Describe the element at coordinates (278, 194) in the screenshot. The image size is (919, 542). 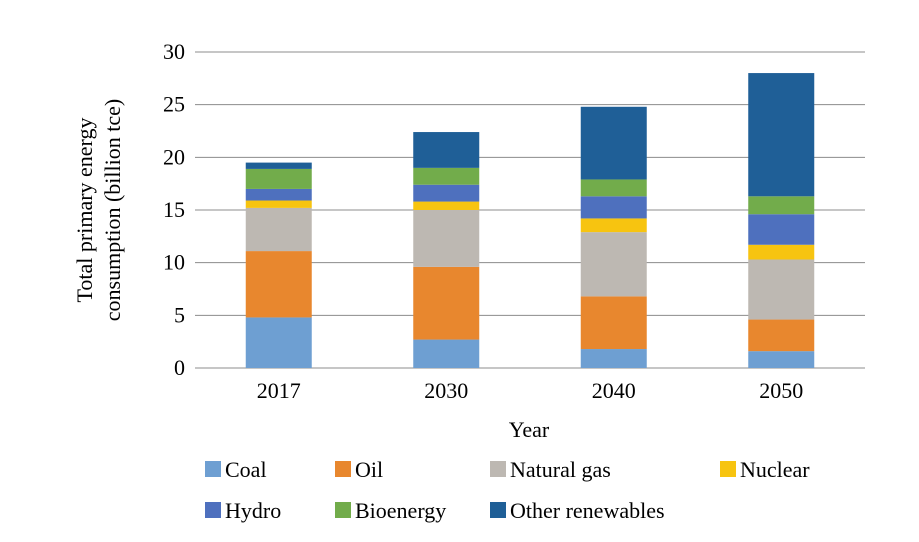
I see `bar-segment-hydro-2017` at that location.